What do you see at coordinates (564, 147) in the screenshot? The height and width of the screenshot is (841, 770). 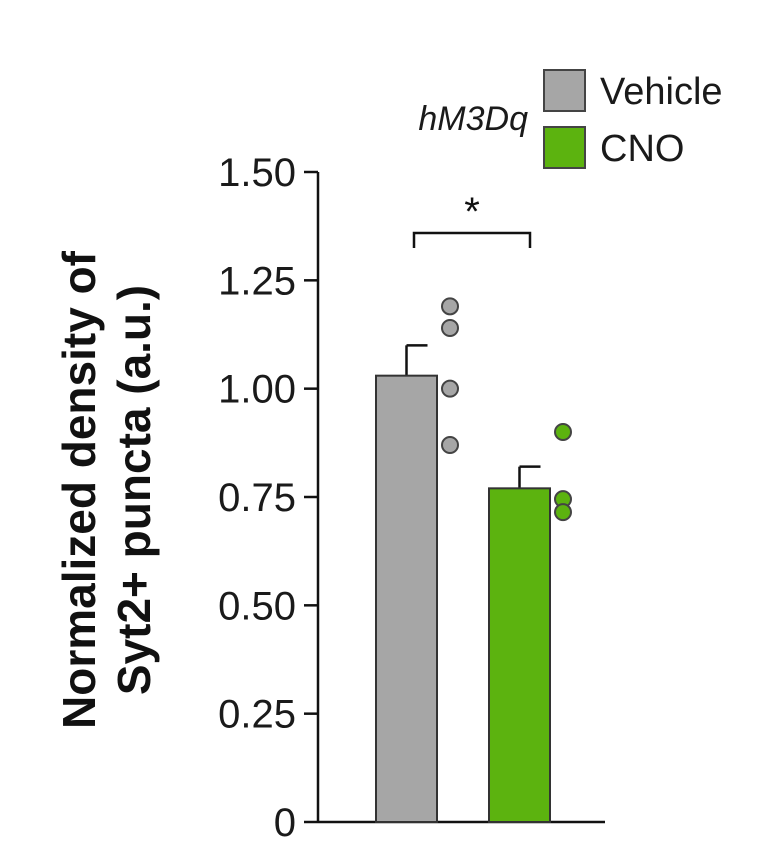 I see `legend-swatch-cno` at bounding box center [564, 147].